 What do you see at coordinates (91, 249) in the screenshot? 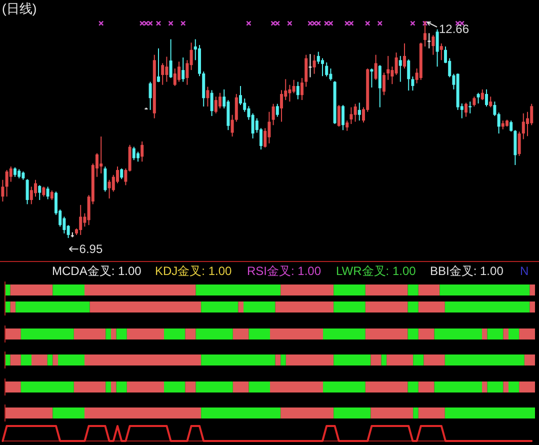
I see `text: 6.95` at bounding box center [91, 249].